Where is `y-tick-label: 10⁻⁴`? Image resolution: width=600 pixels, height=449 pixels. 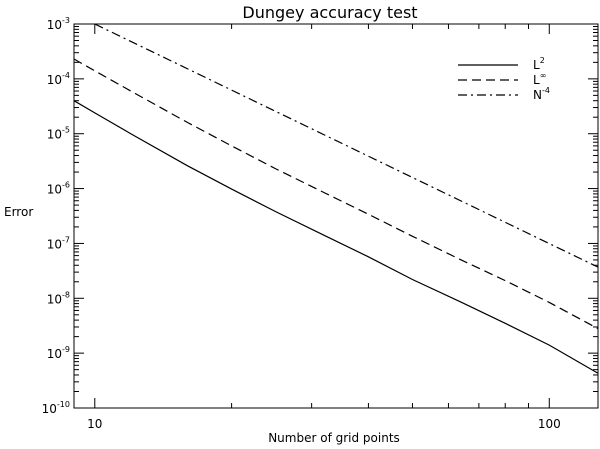 y-tick-label: 10⁻⁴ is located at coordinates (58, 79).